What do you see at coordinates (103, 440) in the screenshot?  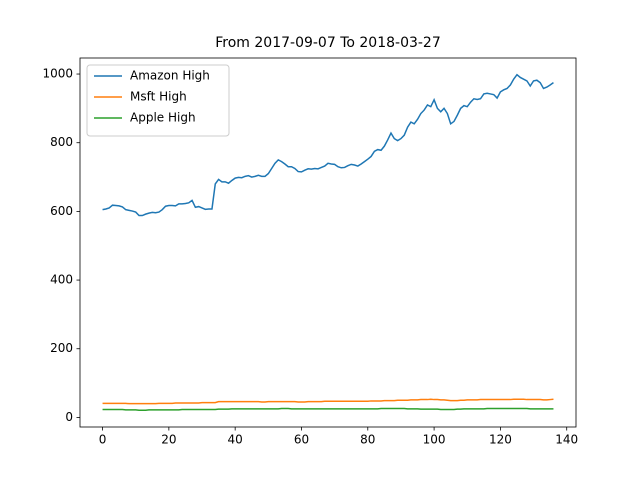 I see `x-tick-label: 0` at bounding box center [103, 440].